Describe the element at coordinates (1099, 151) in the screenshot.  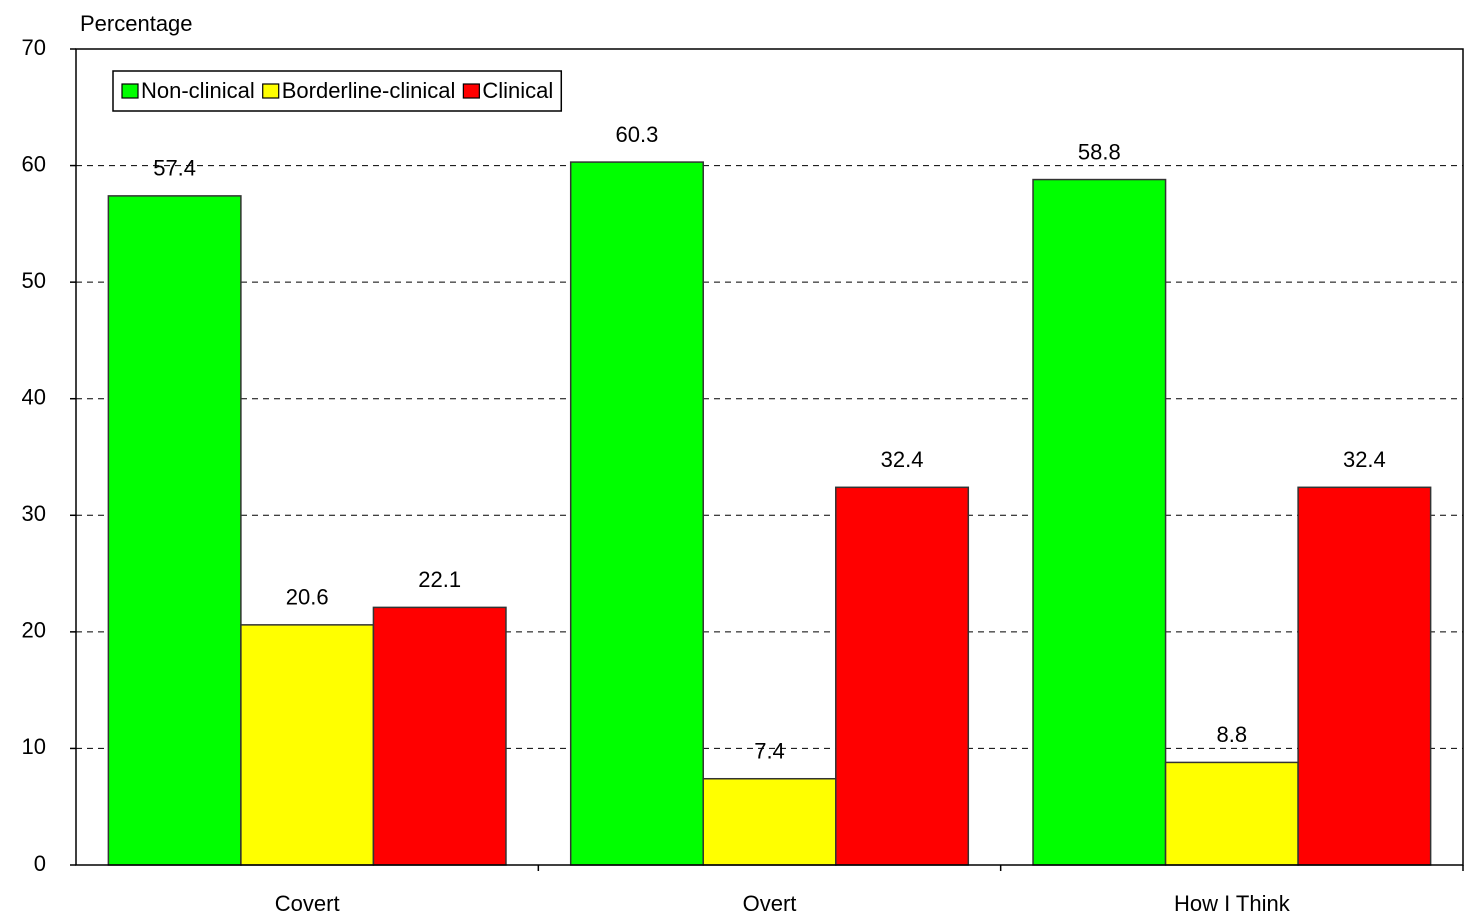
I see `value-label: 58.8` at that location.